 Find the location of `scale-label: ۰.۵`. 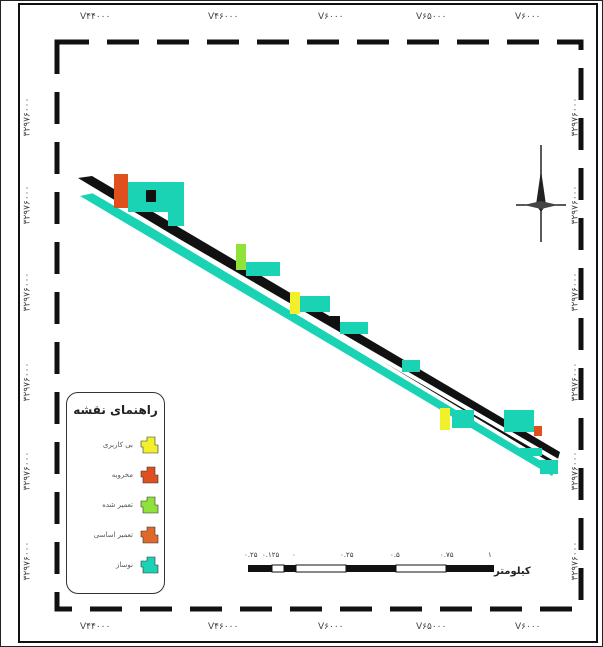

scale-label: ۰.۵ is located at coordinates (395, 555).